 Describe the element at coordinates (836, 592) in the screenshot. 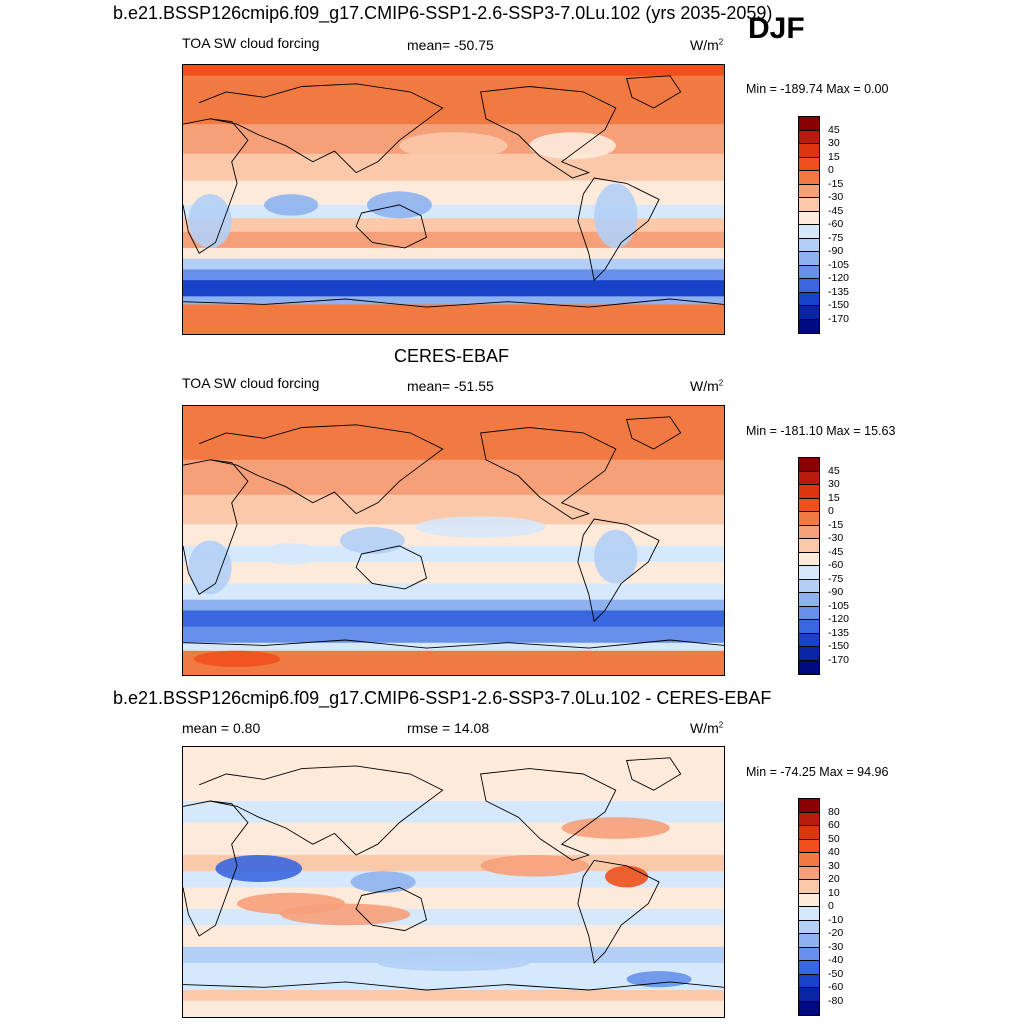

I see `colorbar-tick-label: -90` at that location.